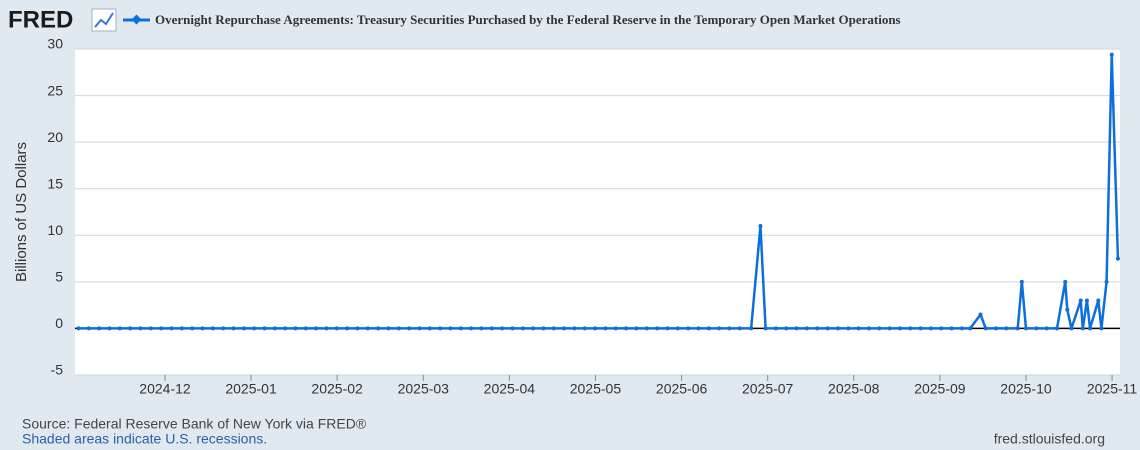 This screenshot has height=450, width=1140. I want to click on x-tick-label: 2025-08, so click(854, 389).